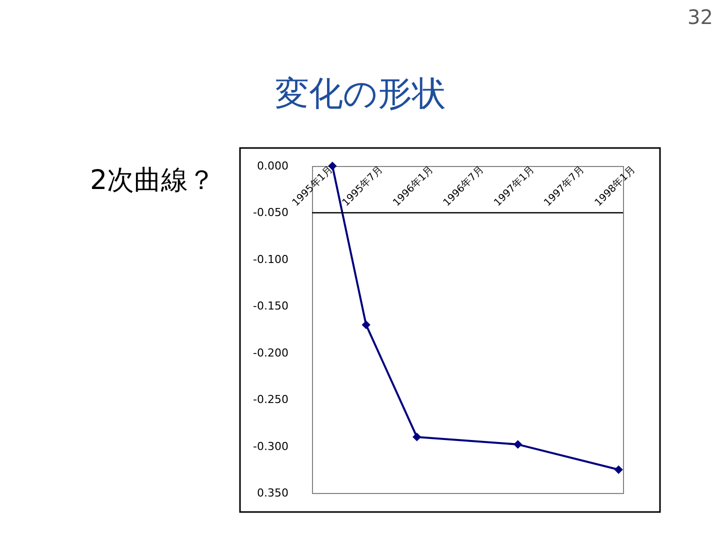  I want to click on y-tick-label: -0.200, so click(270, 353).